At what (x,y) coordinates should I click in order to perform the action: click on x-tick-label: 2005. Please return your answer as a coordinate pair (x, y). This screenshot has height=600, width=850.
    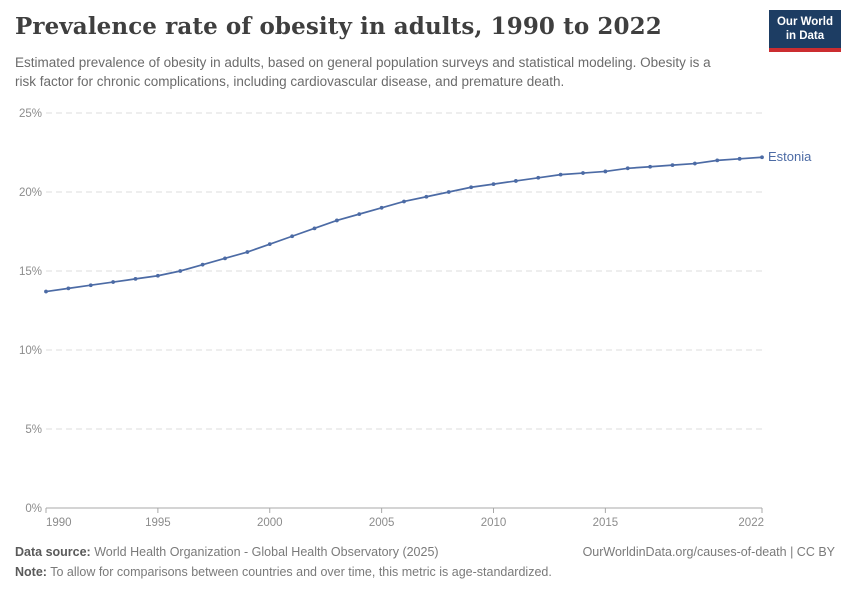
    Looking at the image, I should click on (382, 523).